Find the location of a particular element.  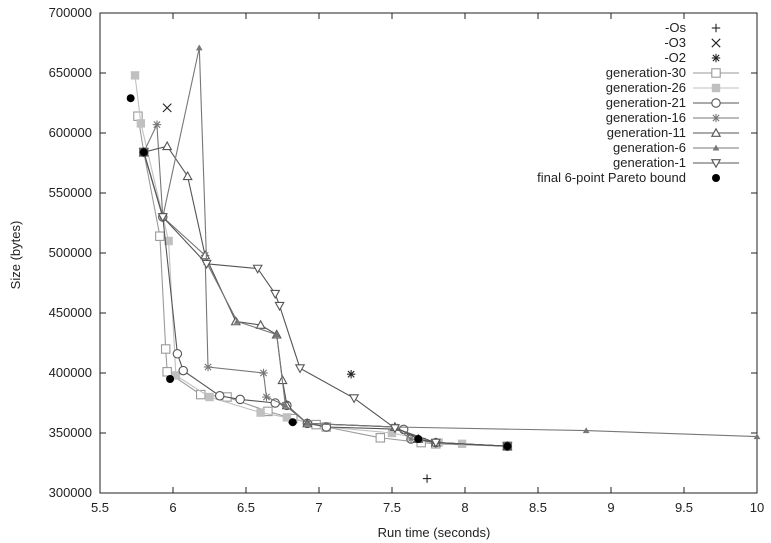

y-tick-label: 700000 is located at coordinates (70, 12).